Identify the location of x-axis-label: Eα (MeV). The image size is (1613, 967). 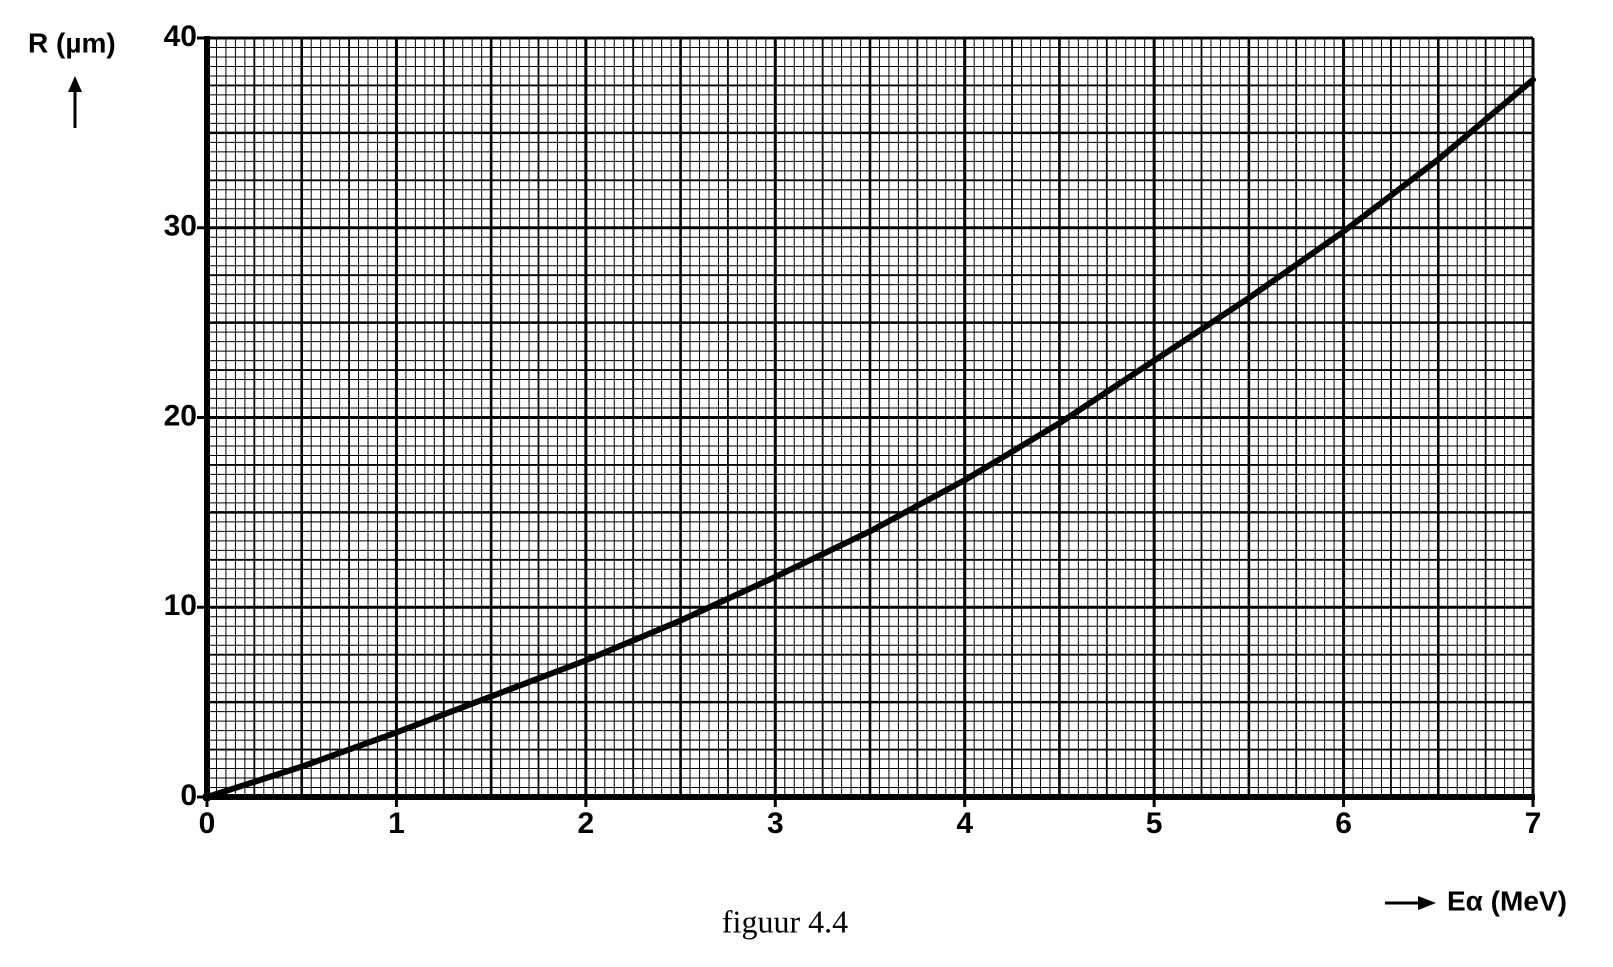
(1507, 900).